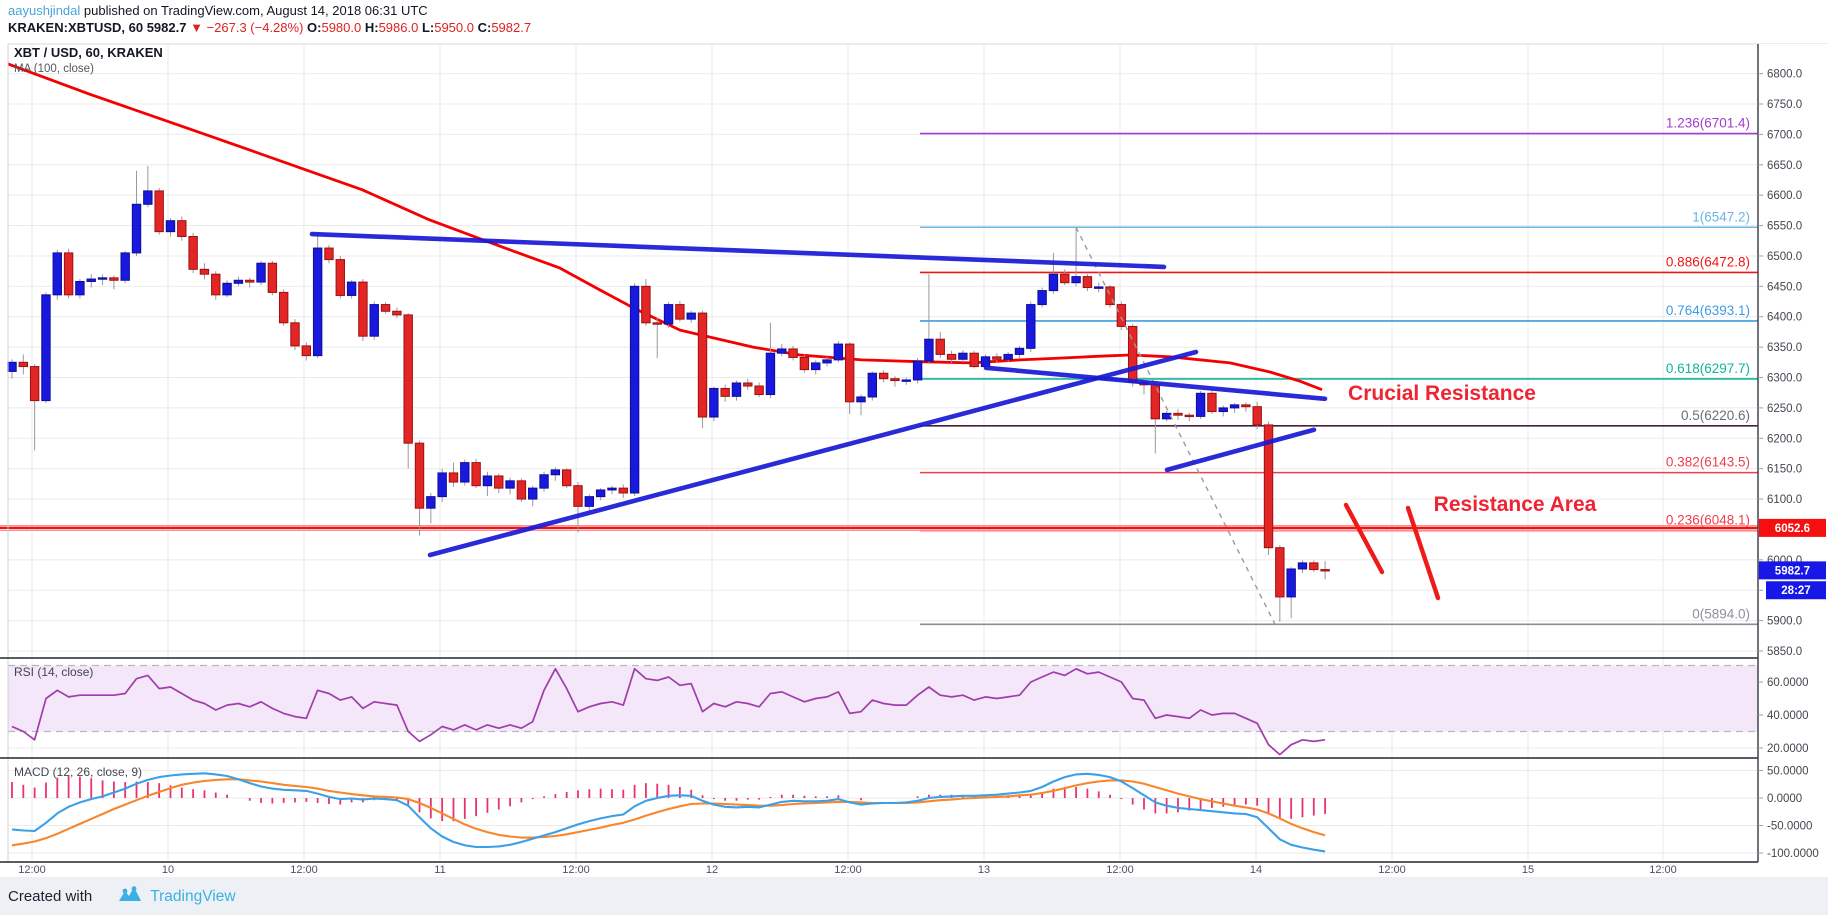 The width and height of the screenshot is (1828, 915). What do you see at coordinates (1784, 287) in the screenshot?
I see `price-axis-label: 6450.0` at bounding box center [1784, 287].